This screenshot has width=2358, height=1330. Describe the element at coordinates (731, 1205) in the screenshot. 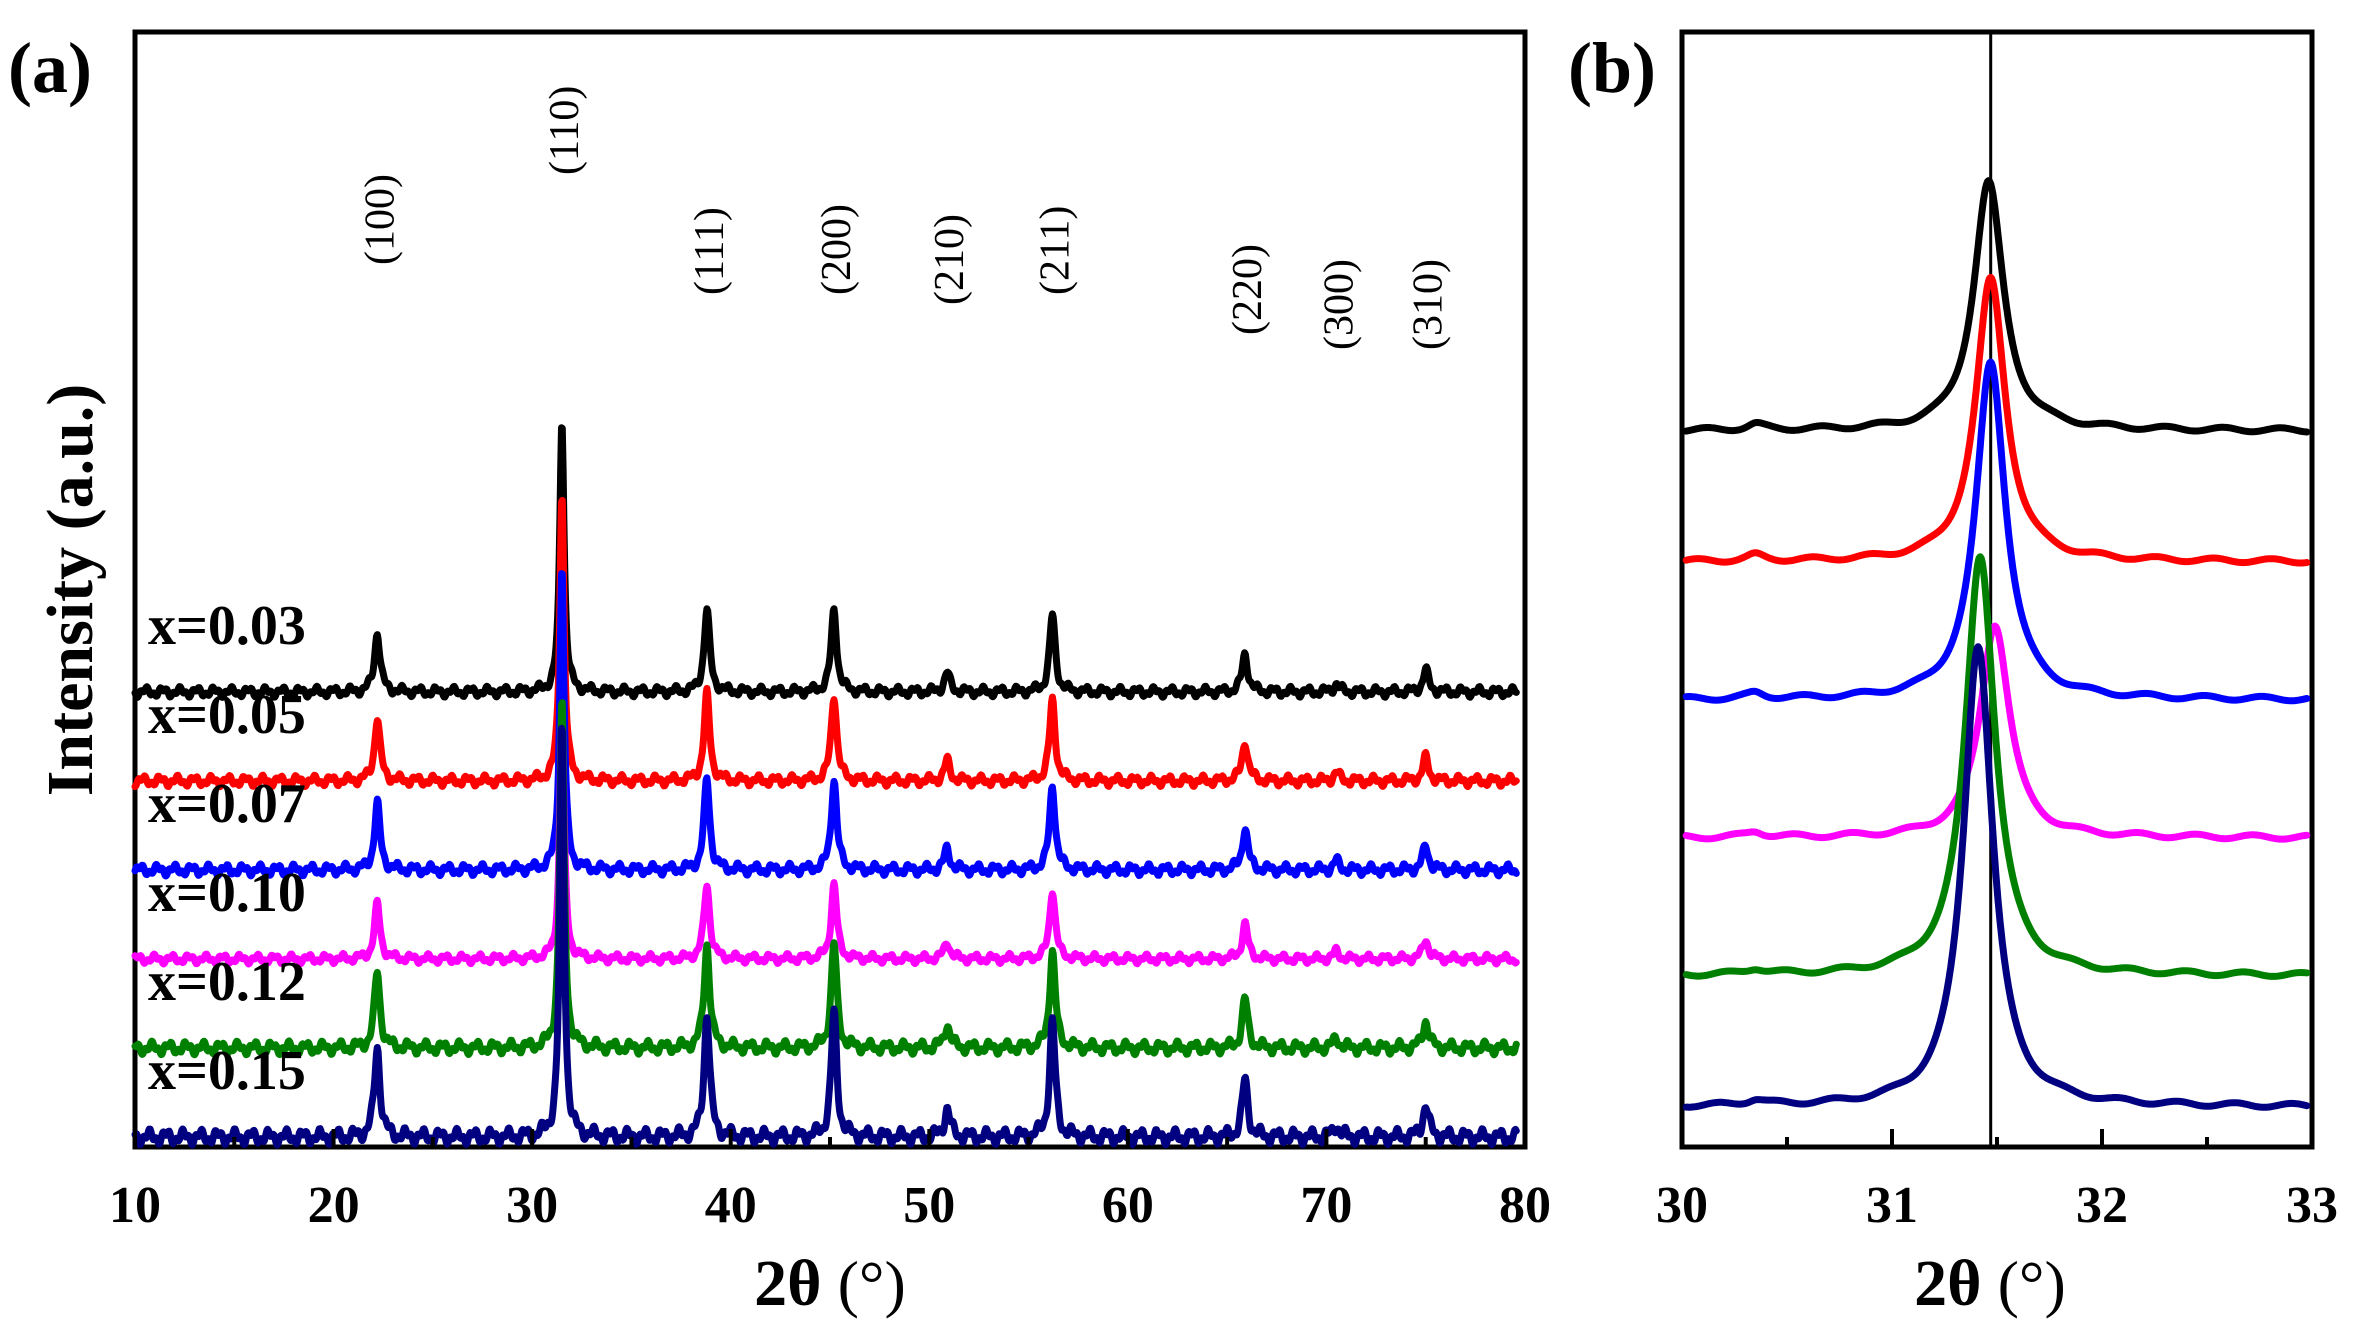

I see `x-tick-label-40: 40` at that location.